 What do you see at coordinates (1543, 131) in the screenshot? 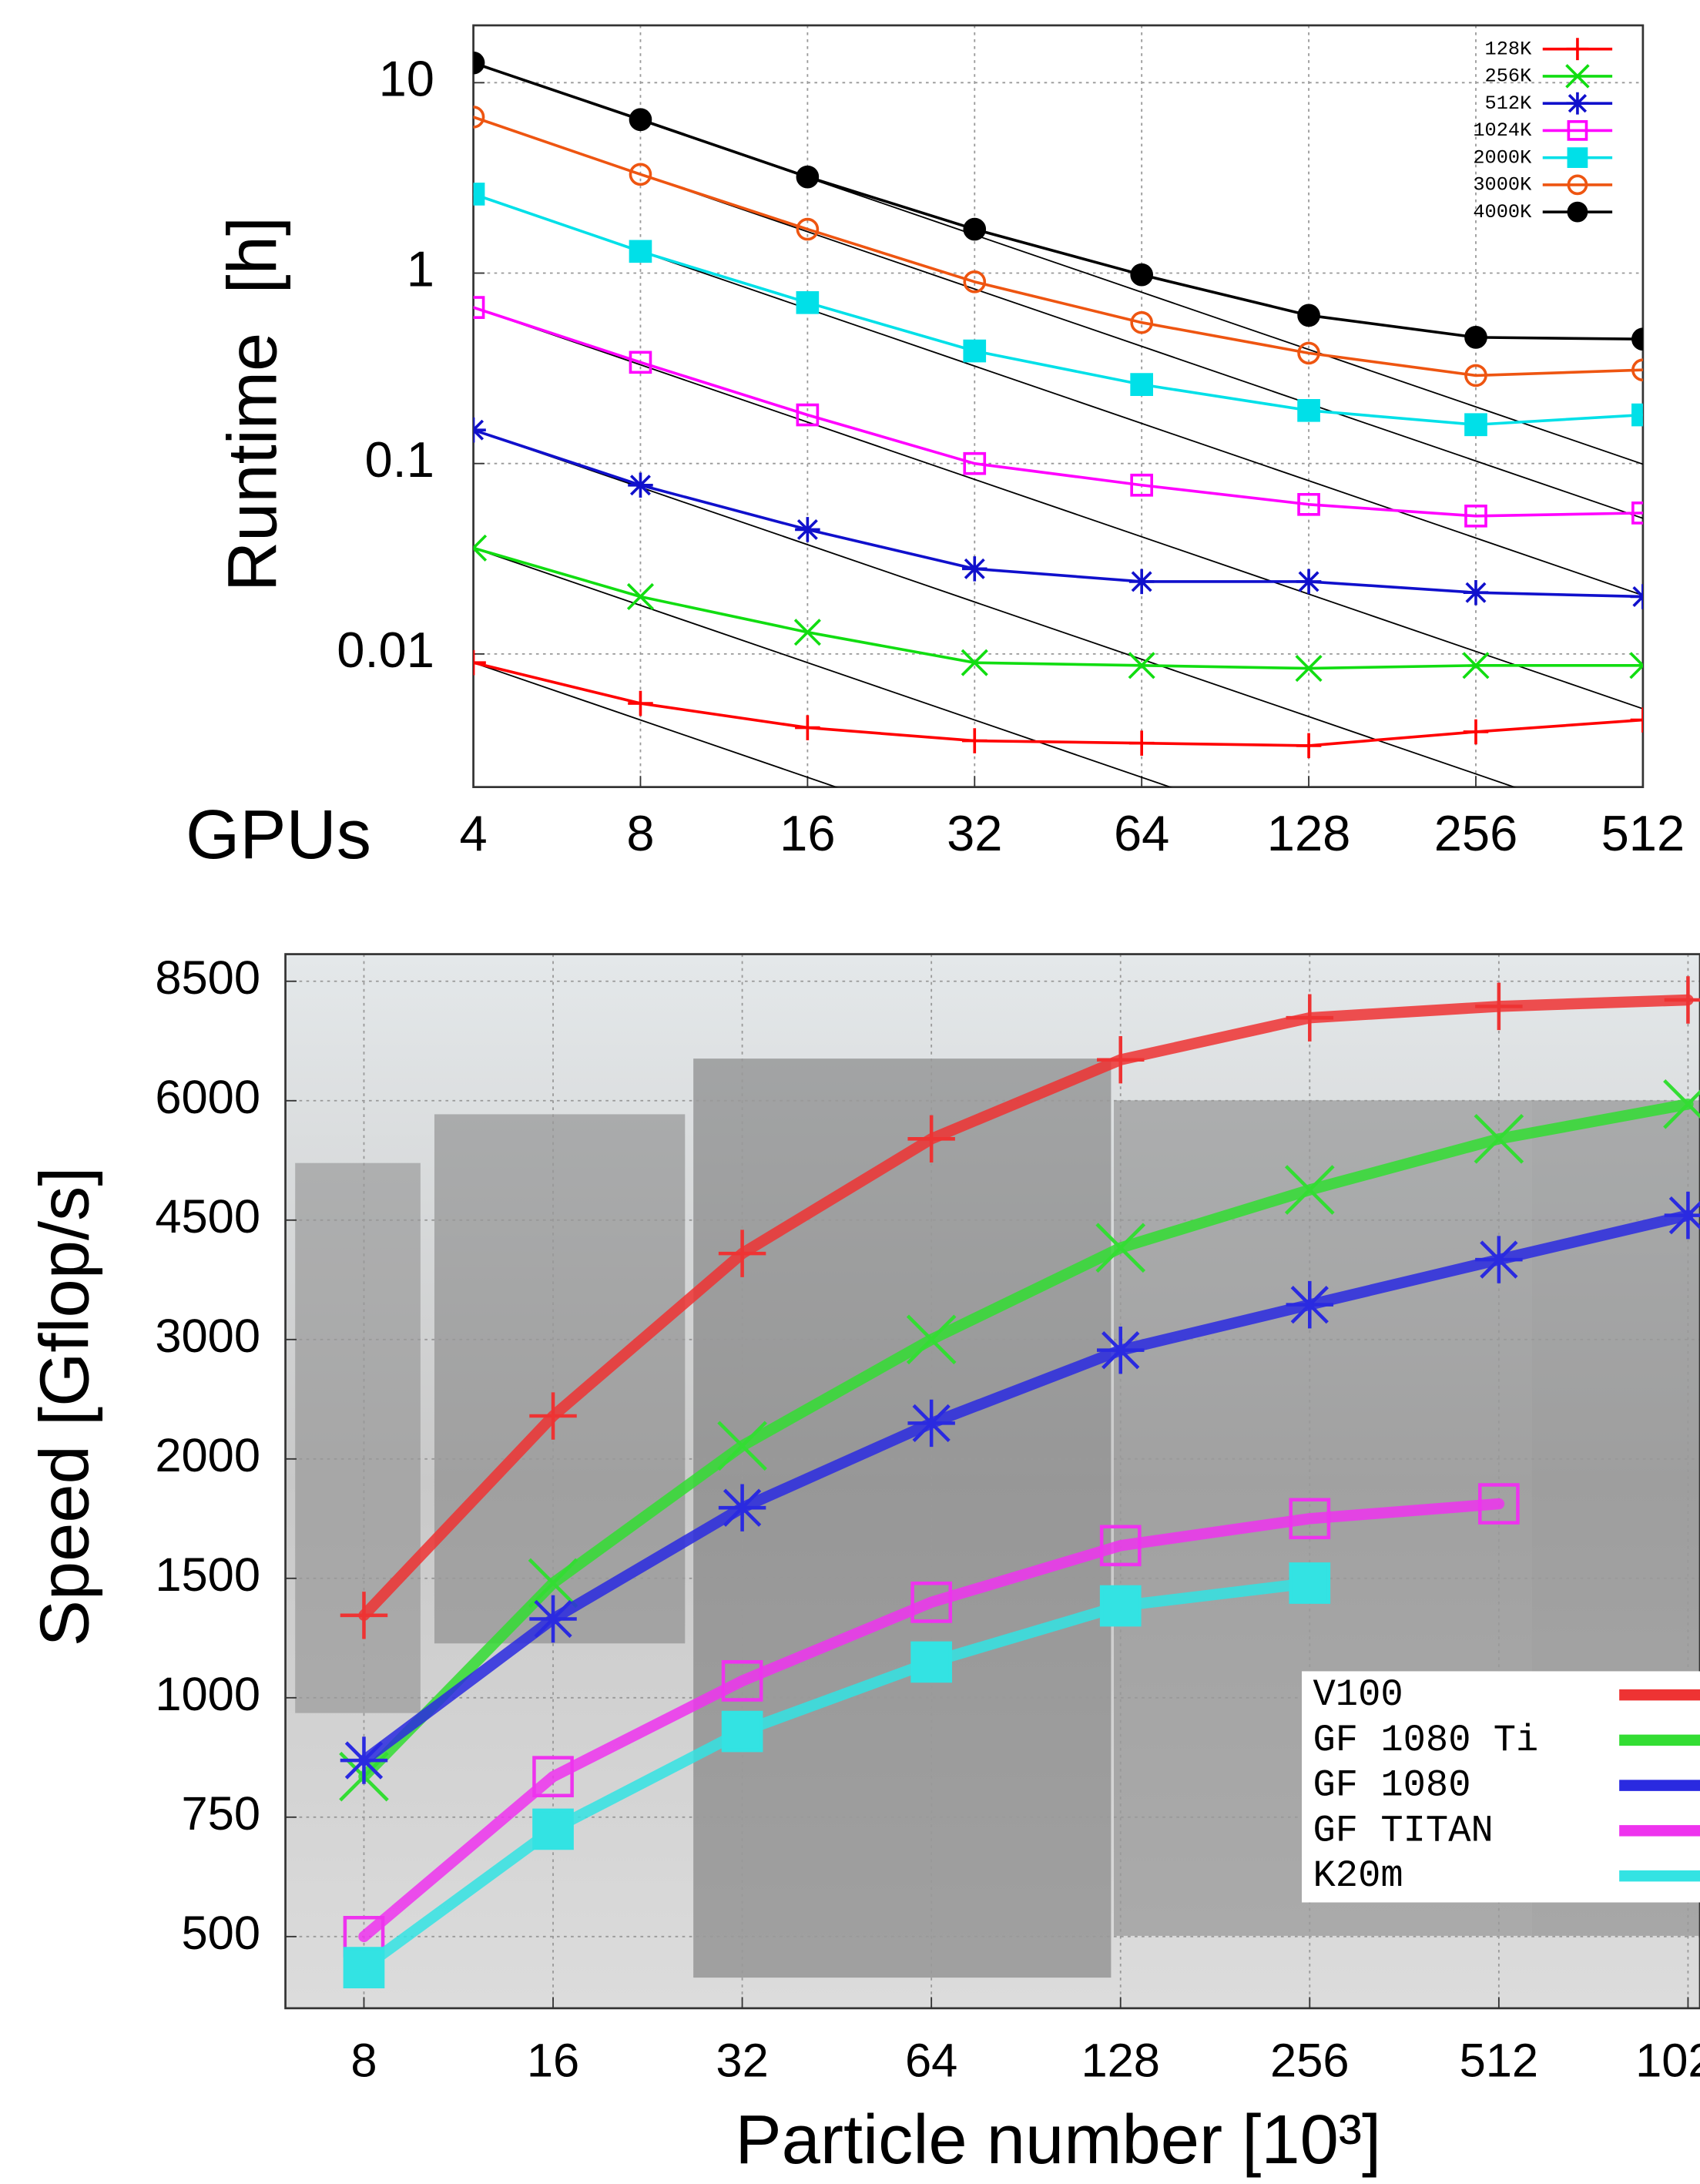
I see `legend: 128K 256K 512K 1024K 2000K 3000K 4000K` at bounding box center [1543, 131].